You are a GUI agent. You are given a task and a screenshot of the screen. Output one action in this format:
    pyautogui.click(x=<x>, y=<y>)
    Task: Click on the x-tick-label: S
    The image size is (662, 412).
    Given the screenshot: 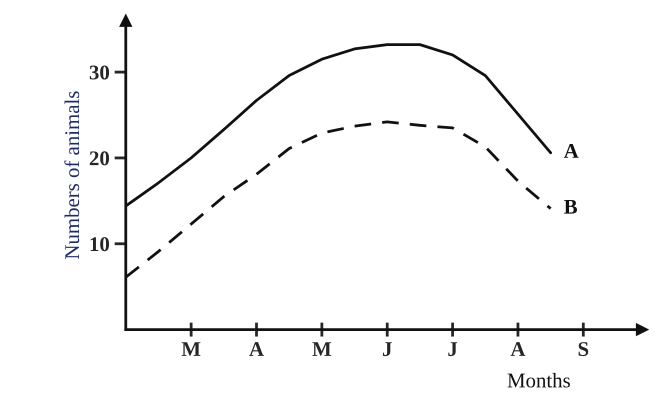 What is the action you would take?
    pyautogui.click(x=583, y=349)
    